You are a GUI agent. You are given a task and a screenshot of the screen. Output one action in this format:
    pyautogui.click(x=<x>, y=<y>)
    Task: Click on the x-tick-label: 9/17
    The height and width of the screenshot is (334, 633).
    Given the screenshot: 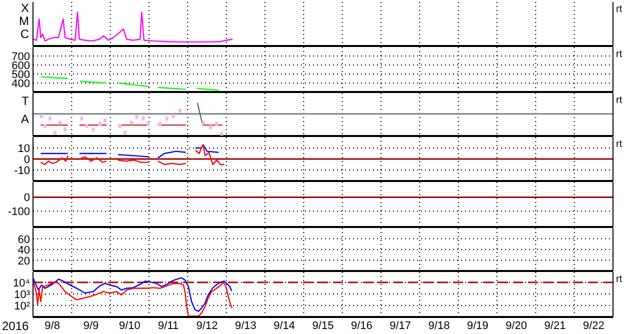 What is the action you would take?
    pyautogui.click(x=401, y=326)
    